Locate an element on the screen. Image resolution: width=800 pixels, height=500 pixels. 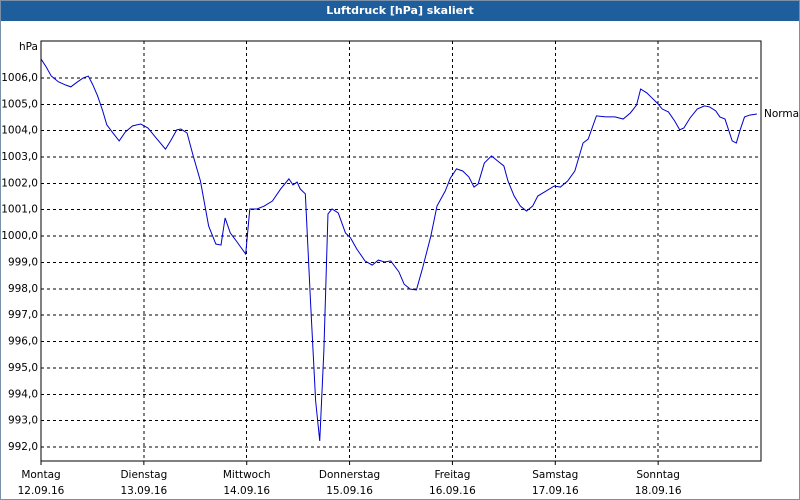
chart-title: Luftdruck [hPa] skaliert is located at coordinates (400, 11).